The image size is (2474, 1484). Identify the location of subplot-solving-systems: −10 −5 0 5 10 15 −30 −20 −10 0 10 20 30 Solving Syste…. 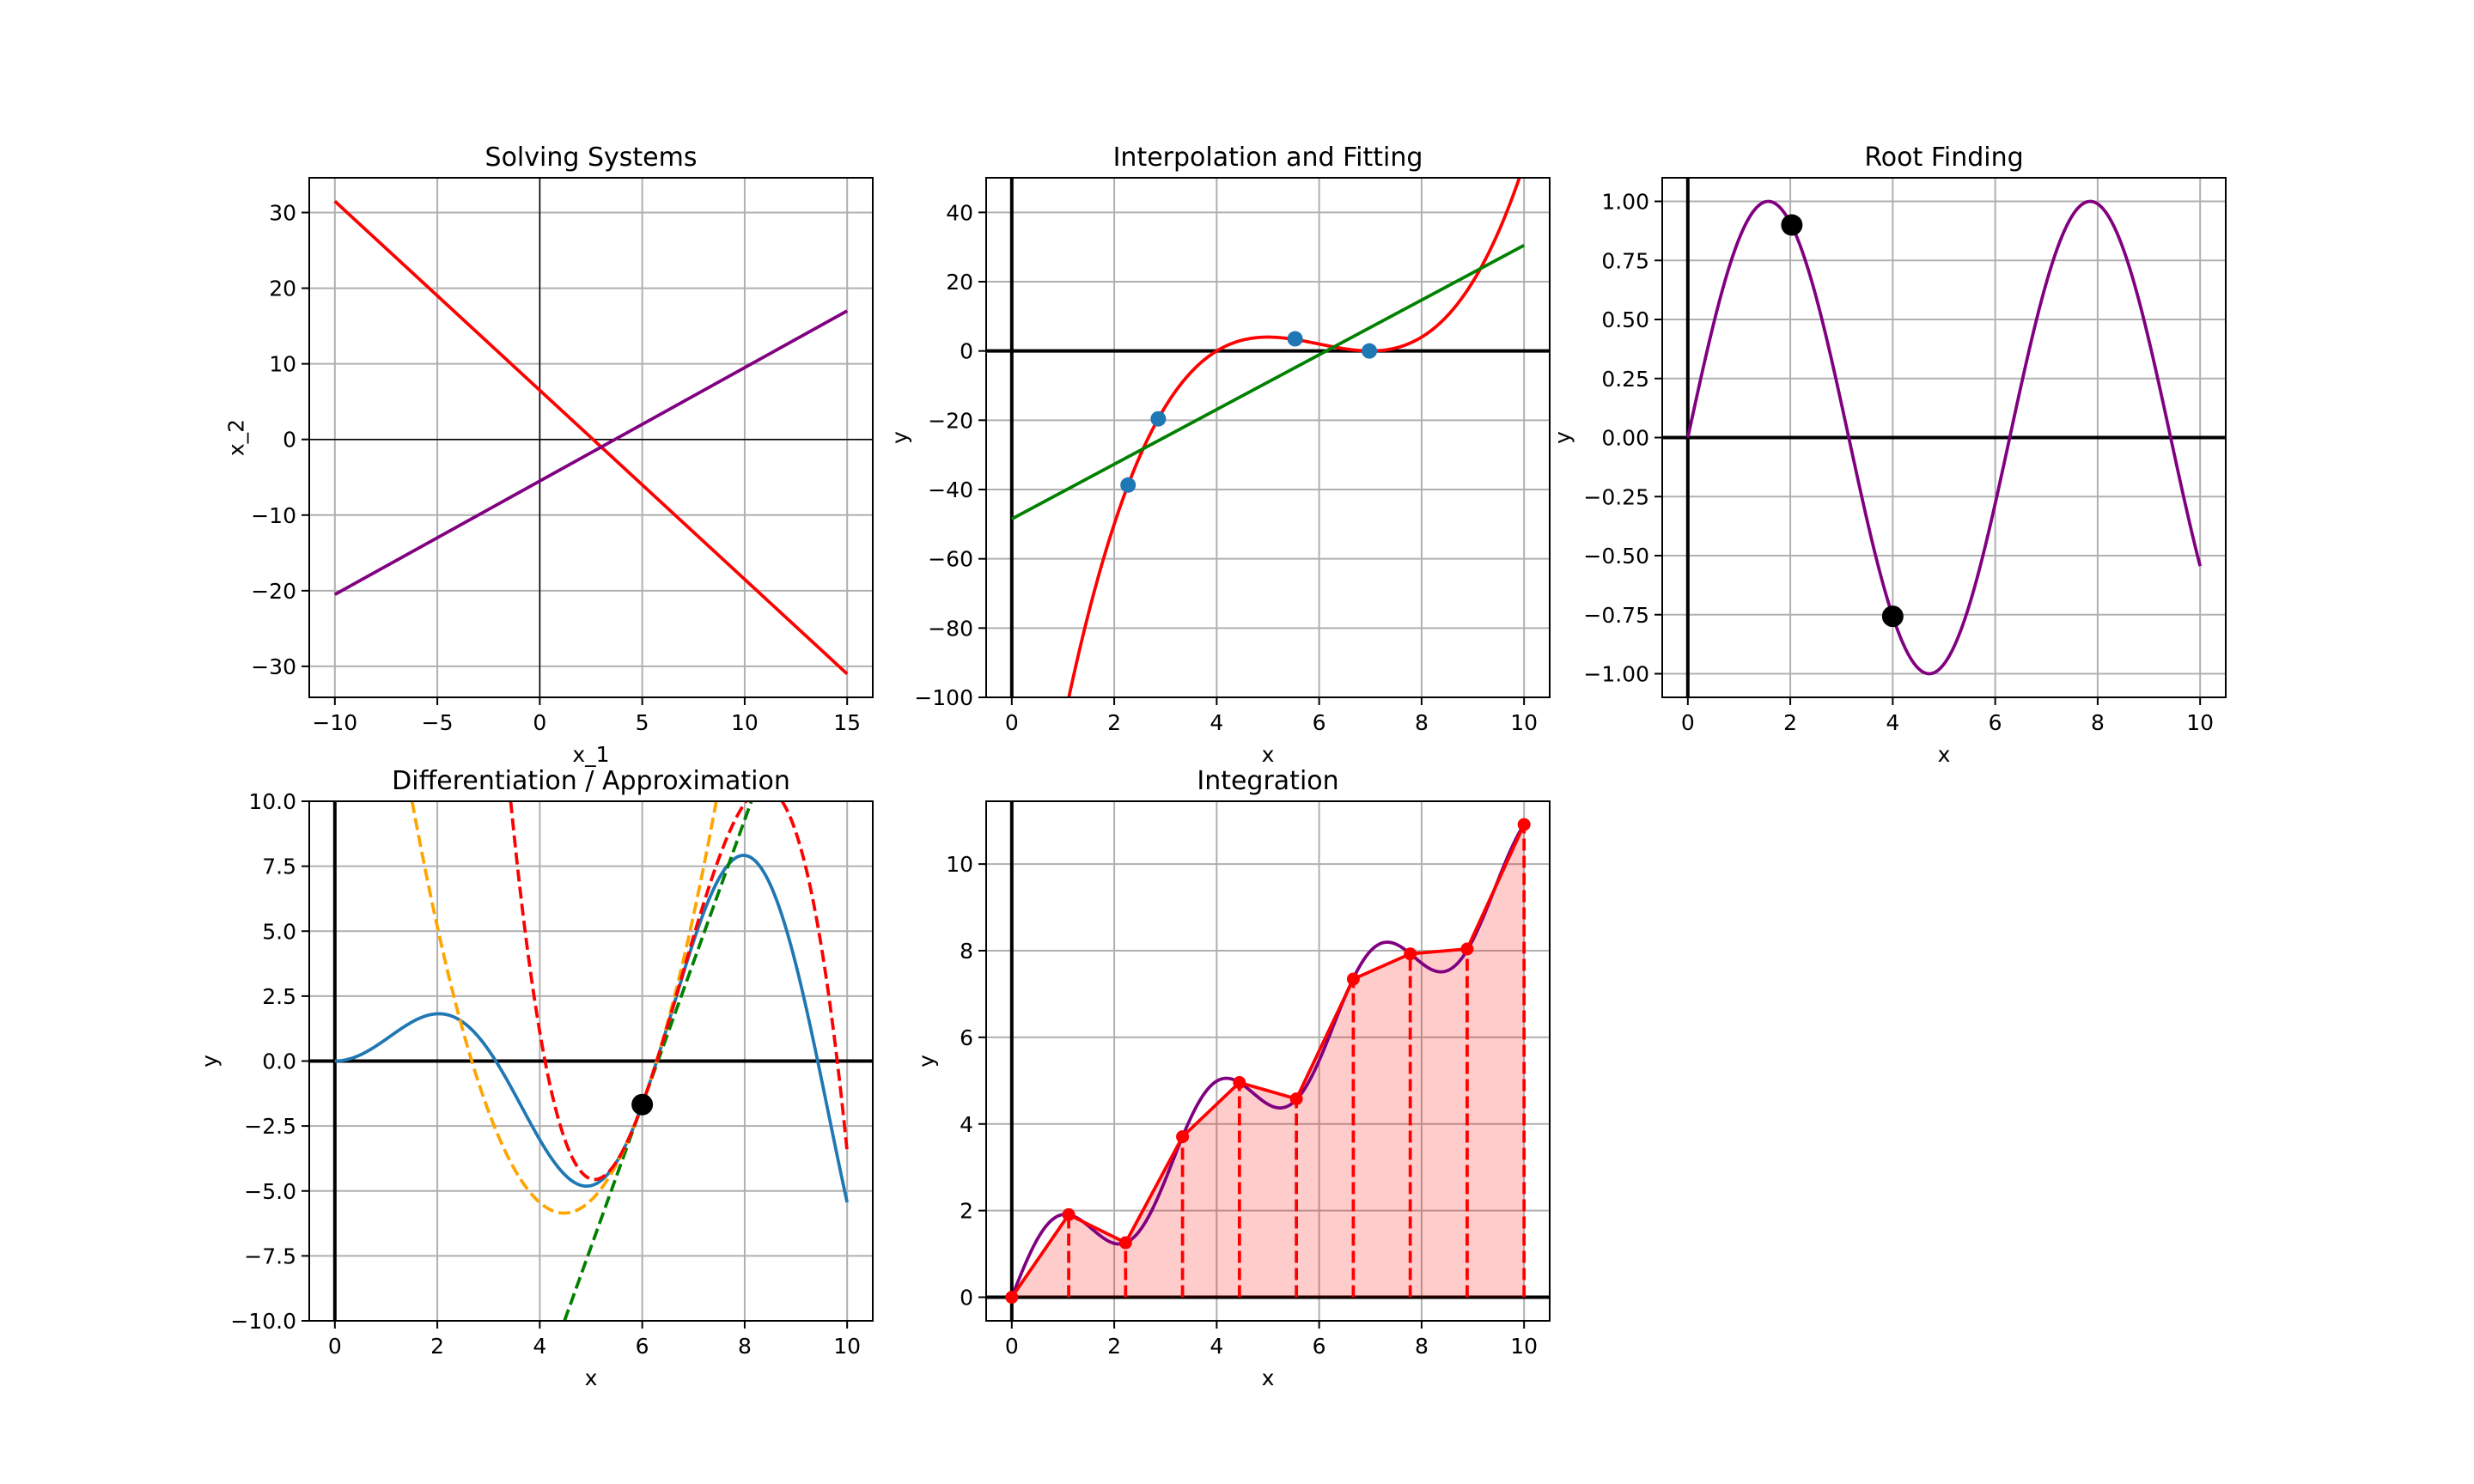
(549, 455).